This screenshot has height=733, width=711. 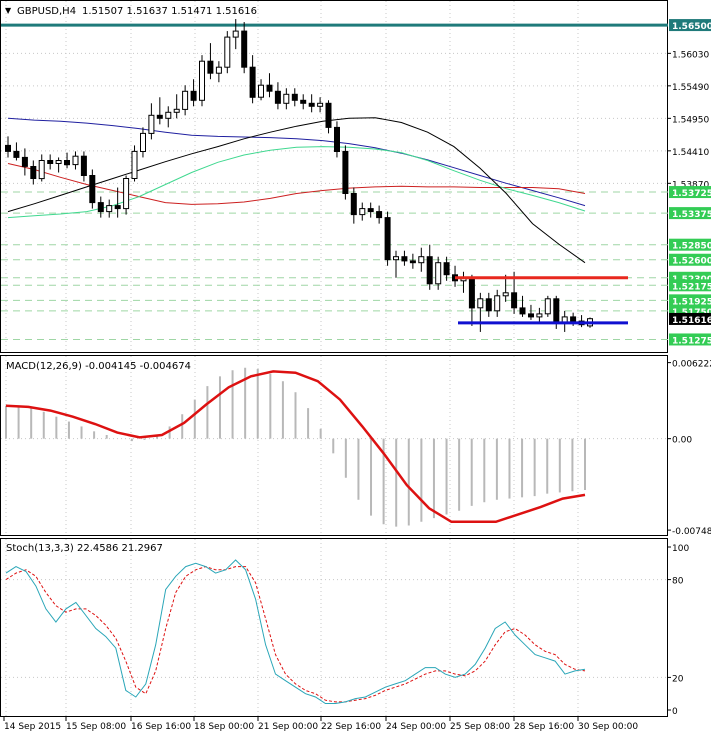 I want to click on macd-tick-label: 0.00, so click(x=682, y=441).